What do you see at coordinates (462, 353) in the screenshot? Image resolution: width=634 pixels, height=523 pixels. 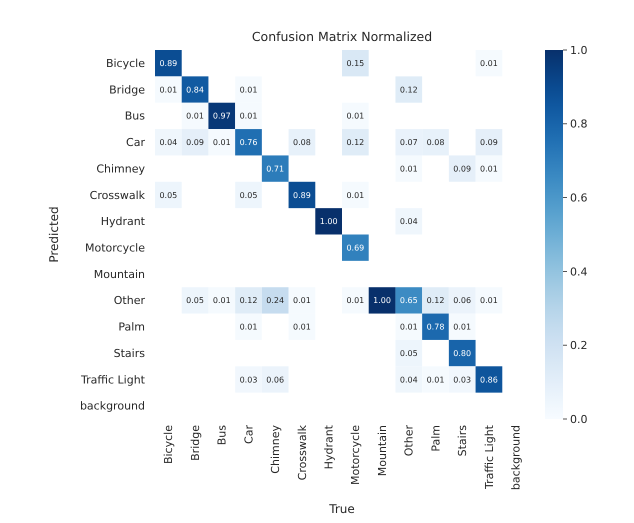 I see `data-label: 0.80` at bounding box center [462, 353].